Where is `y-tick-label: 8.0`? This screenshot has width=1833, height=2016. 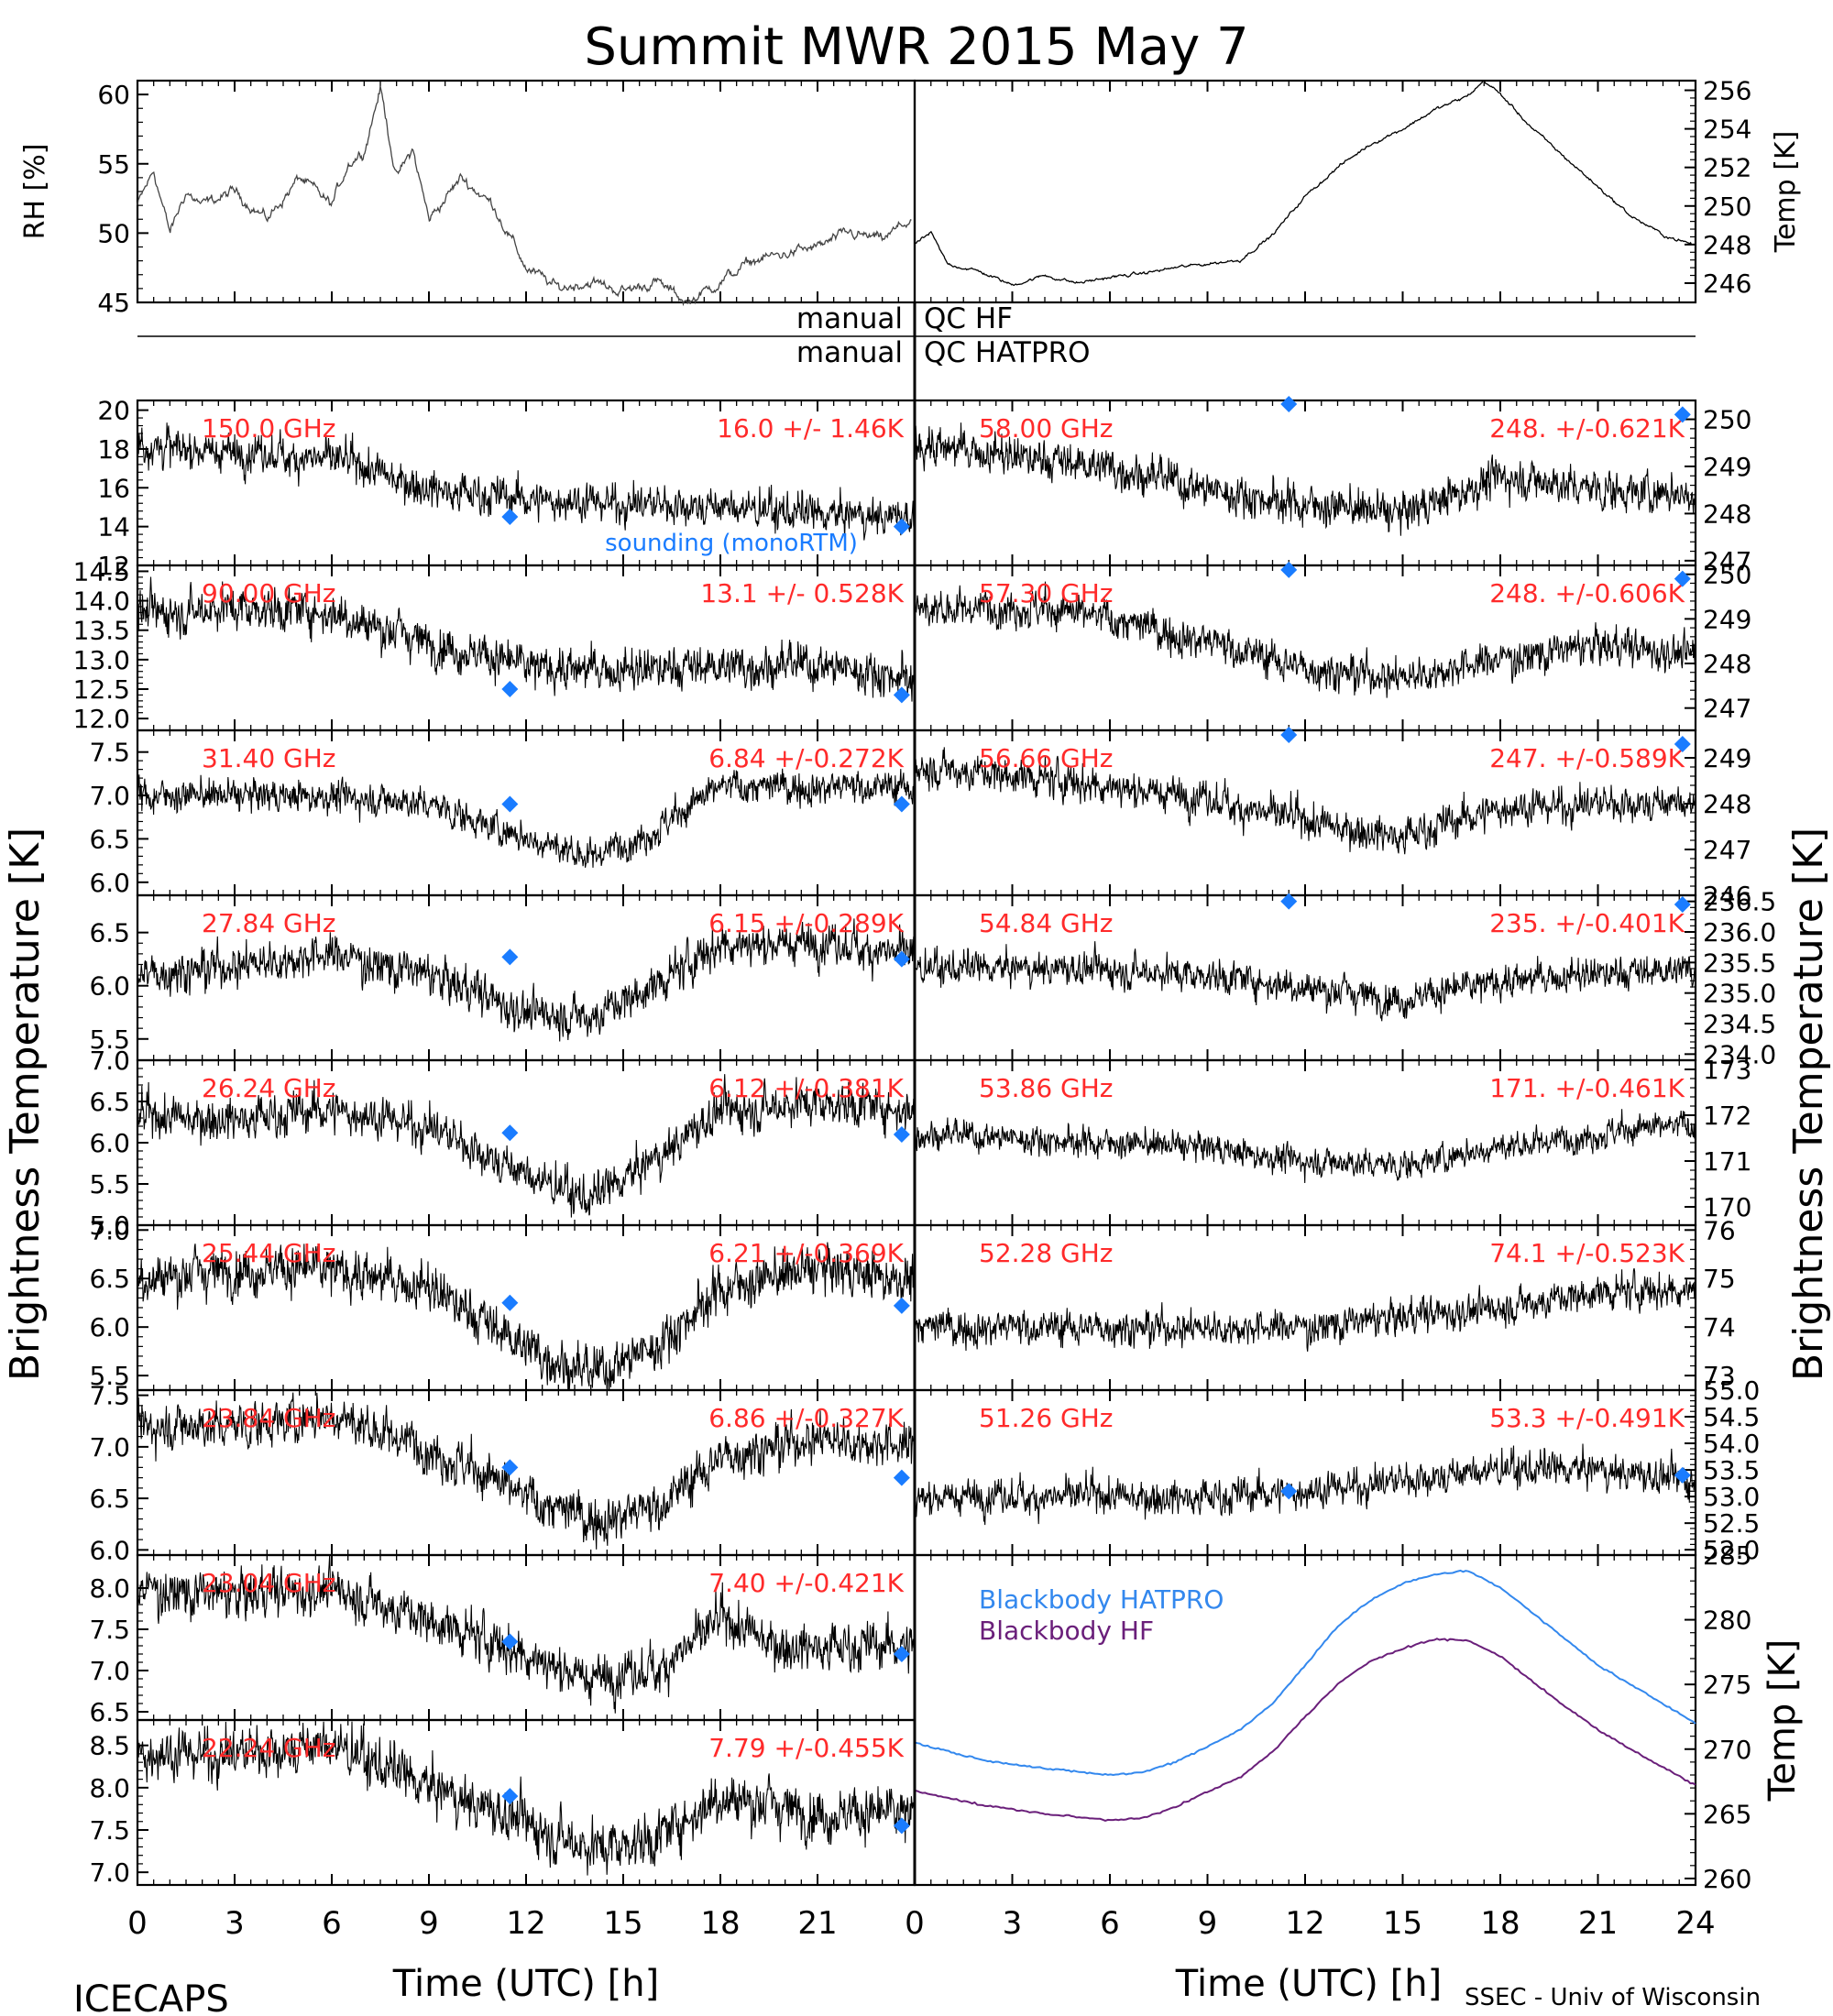 y-tick-label: 8.0 is located at coordinates (109, 1588).